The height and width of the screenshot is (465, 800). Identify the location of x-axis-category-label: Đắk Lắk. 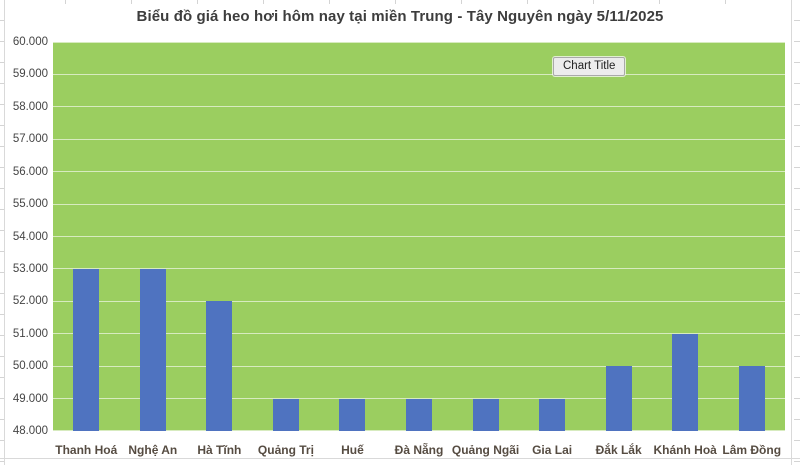
(618, 450).